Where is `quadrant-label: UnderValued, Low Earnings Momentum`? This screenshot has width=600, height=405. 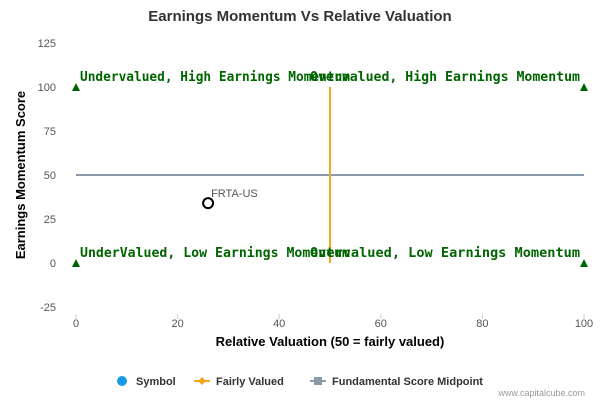 quadrant-label: UnderValued, Low Earnings Momentum is located at coordinates (215, 253).